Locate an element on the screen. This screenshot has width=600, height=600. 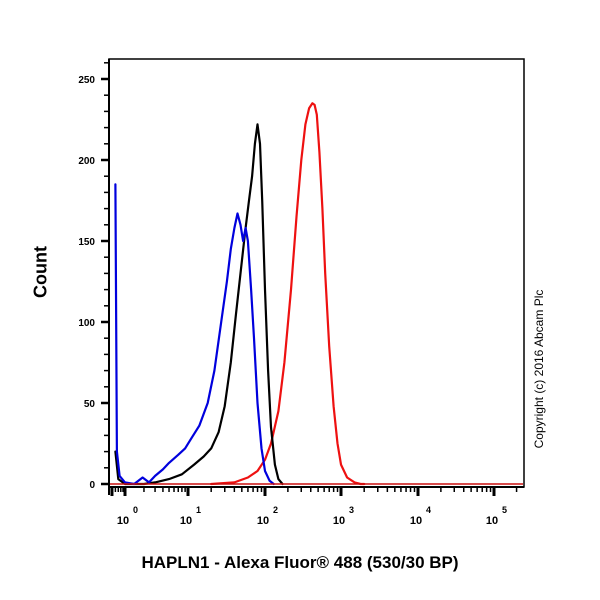
x-tick-label: 10 3 is located at coordinates (343, 516).